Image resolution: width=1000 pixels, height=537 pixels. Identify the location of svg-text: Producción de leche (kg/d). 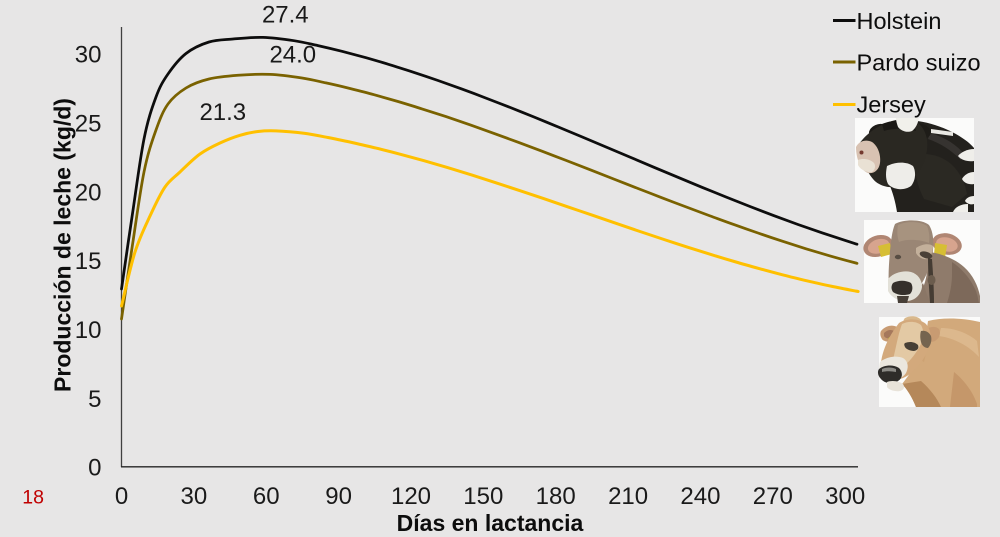
(63, 245).